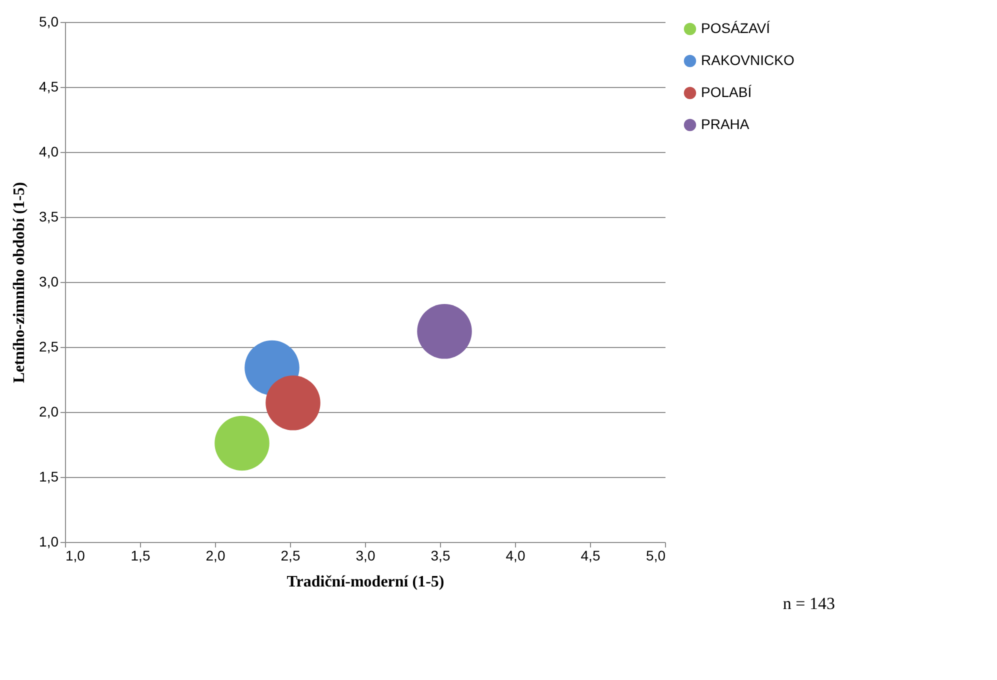 This screenshot has width=997, height=680. Describe the element at coordinates (735, 28) in the screenshot. I see `legend-label: POSÁZAVÍ` at that location.